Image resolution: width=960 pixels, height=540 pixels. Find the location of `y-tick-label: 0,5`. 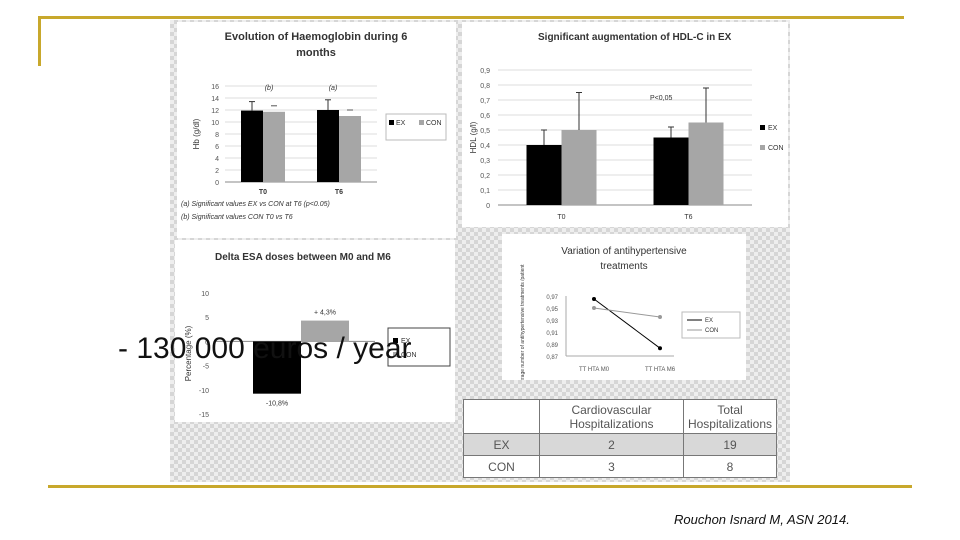

y-tick-label: 0,5 is located at coordinates (485, 131).